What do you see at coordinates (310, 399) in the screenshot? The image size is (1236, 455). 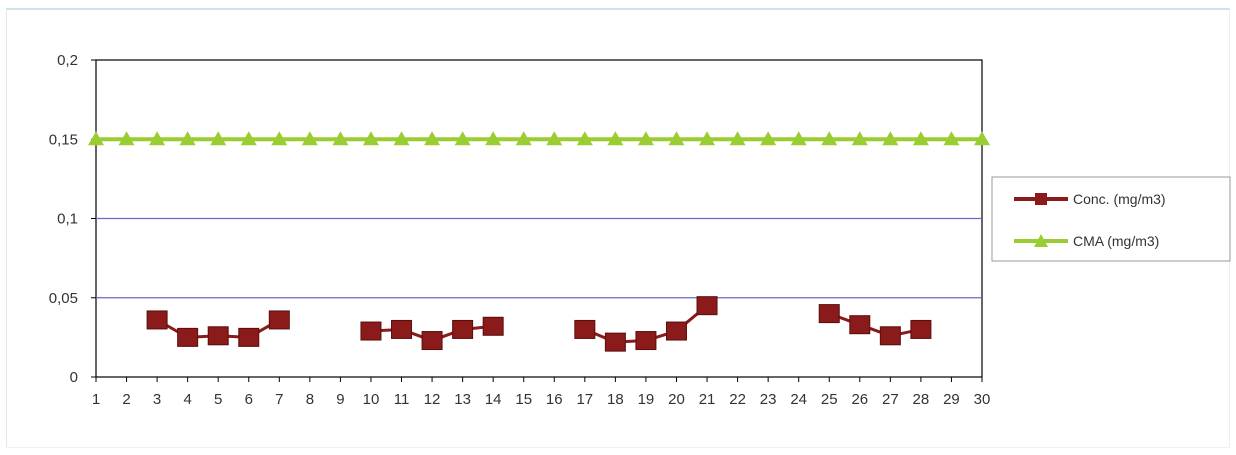 I see `x-tick-label: 8` at bounding box center [310, 399].